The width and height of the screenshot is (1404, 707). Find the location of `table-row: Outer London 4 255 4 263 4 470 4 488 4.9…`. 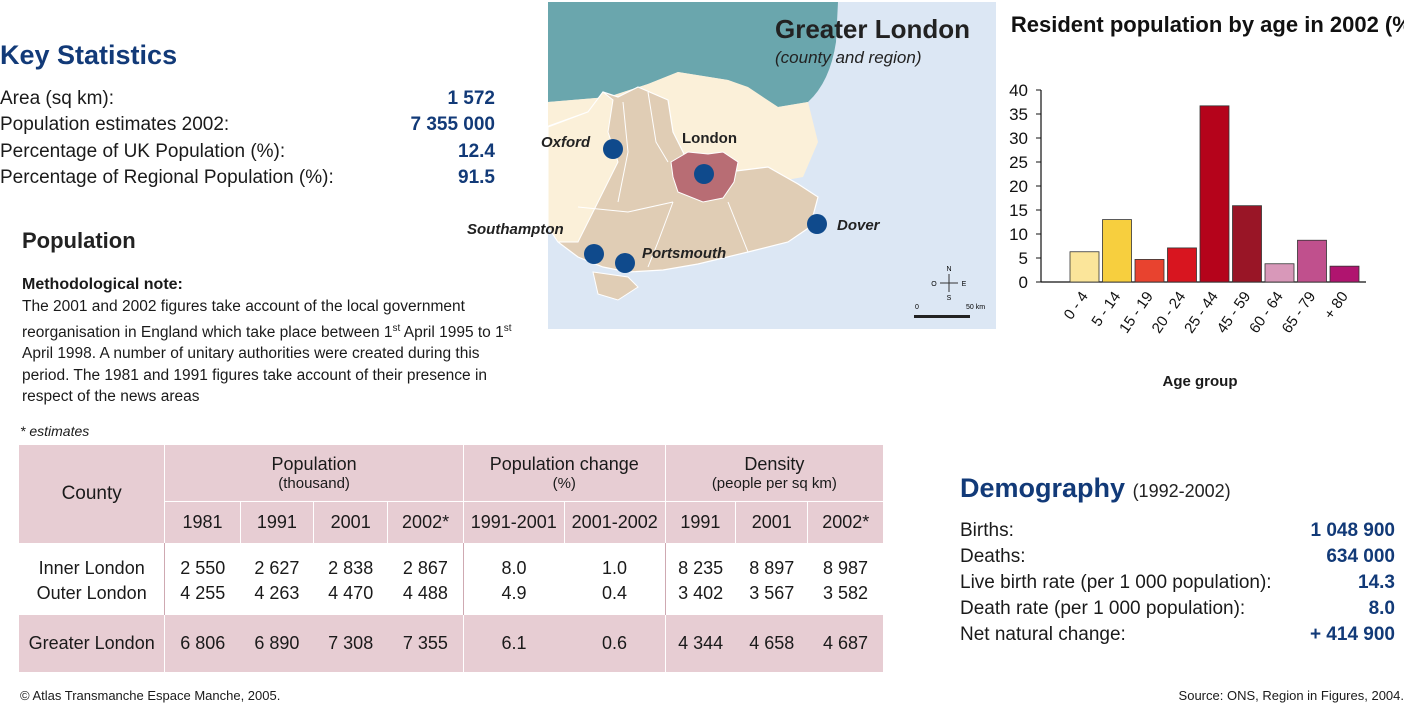

table-row: Outer London 4 255 4 263 4 470 4 488 4.9… is located at coordinates (451, 597).